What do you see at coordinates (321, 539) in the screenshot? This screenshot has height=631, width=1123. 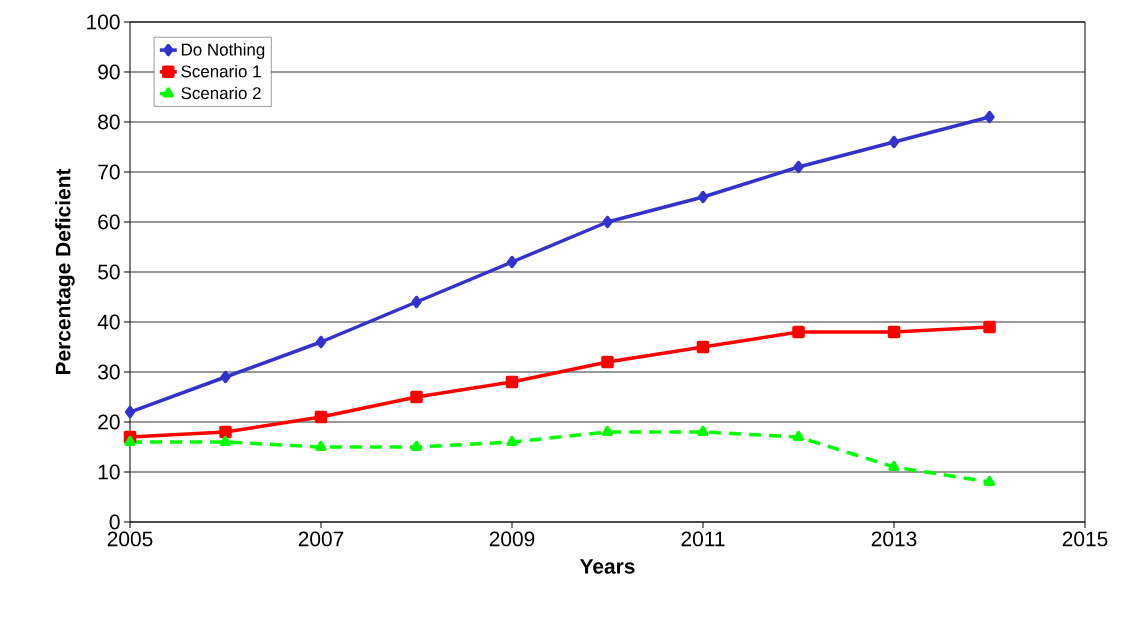 I see `x-tick-label: 2007` at bounding box center [321, 539].